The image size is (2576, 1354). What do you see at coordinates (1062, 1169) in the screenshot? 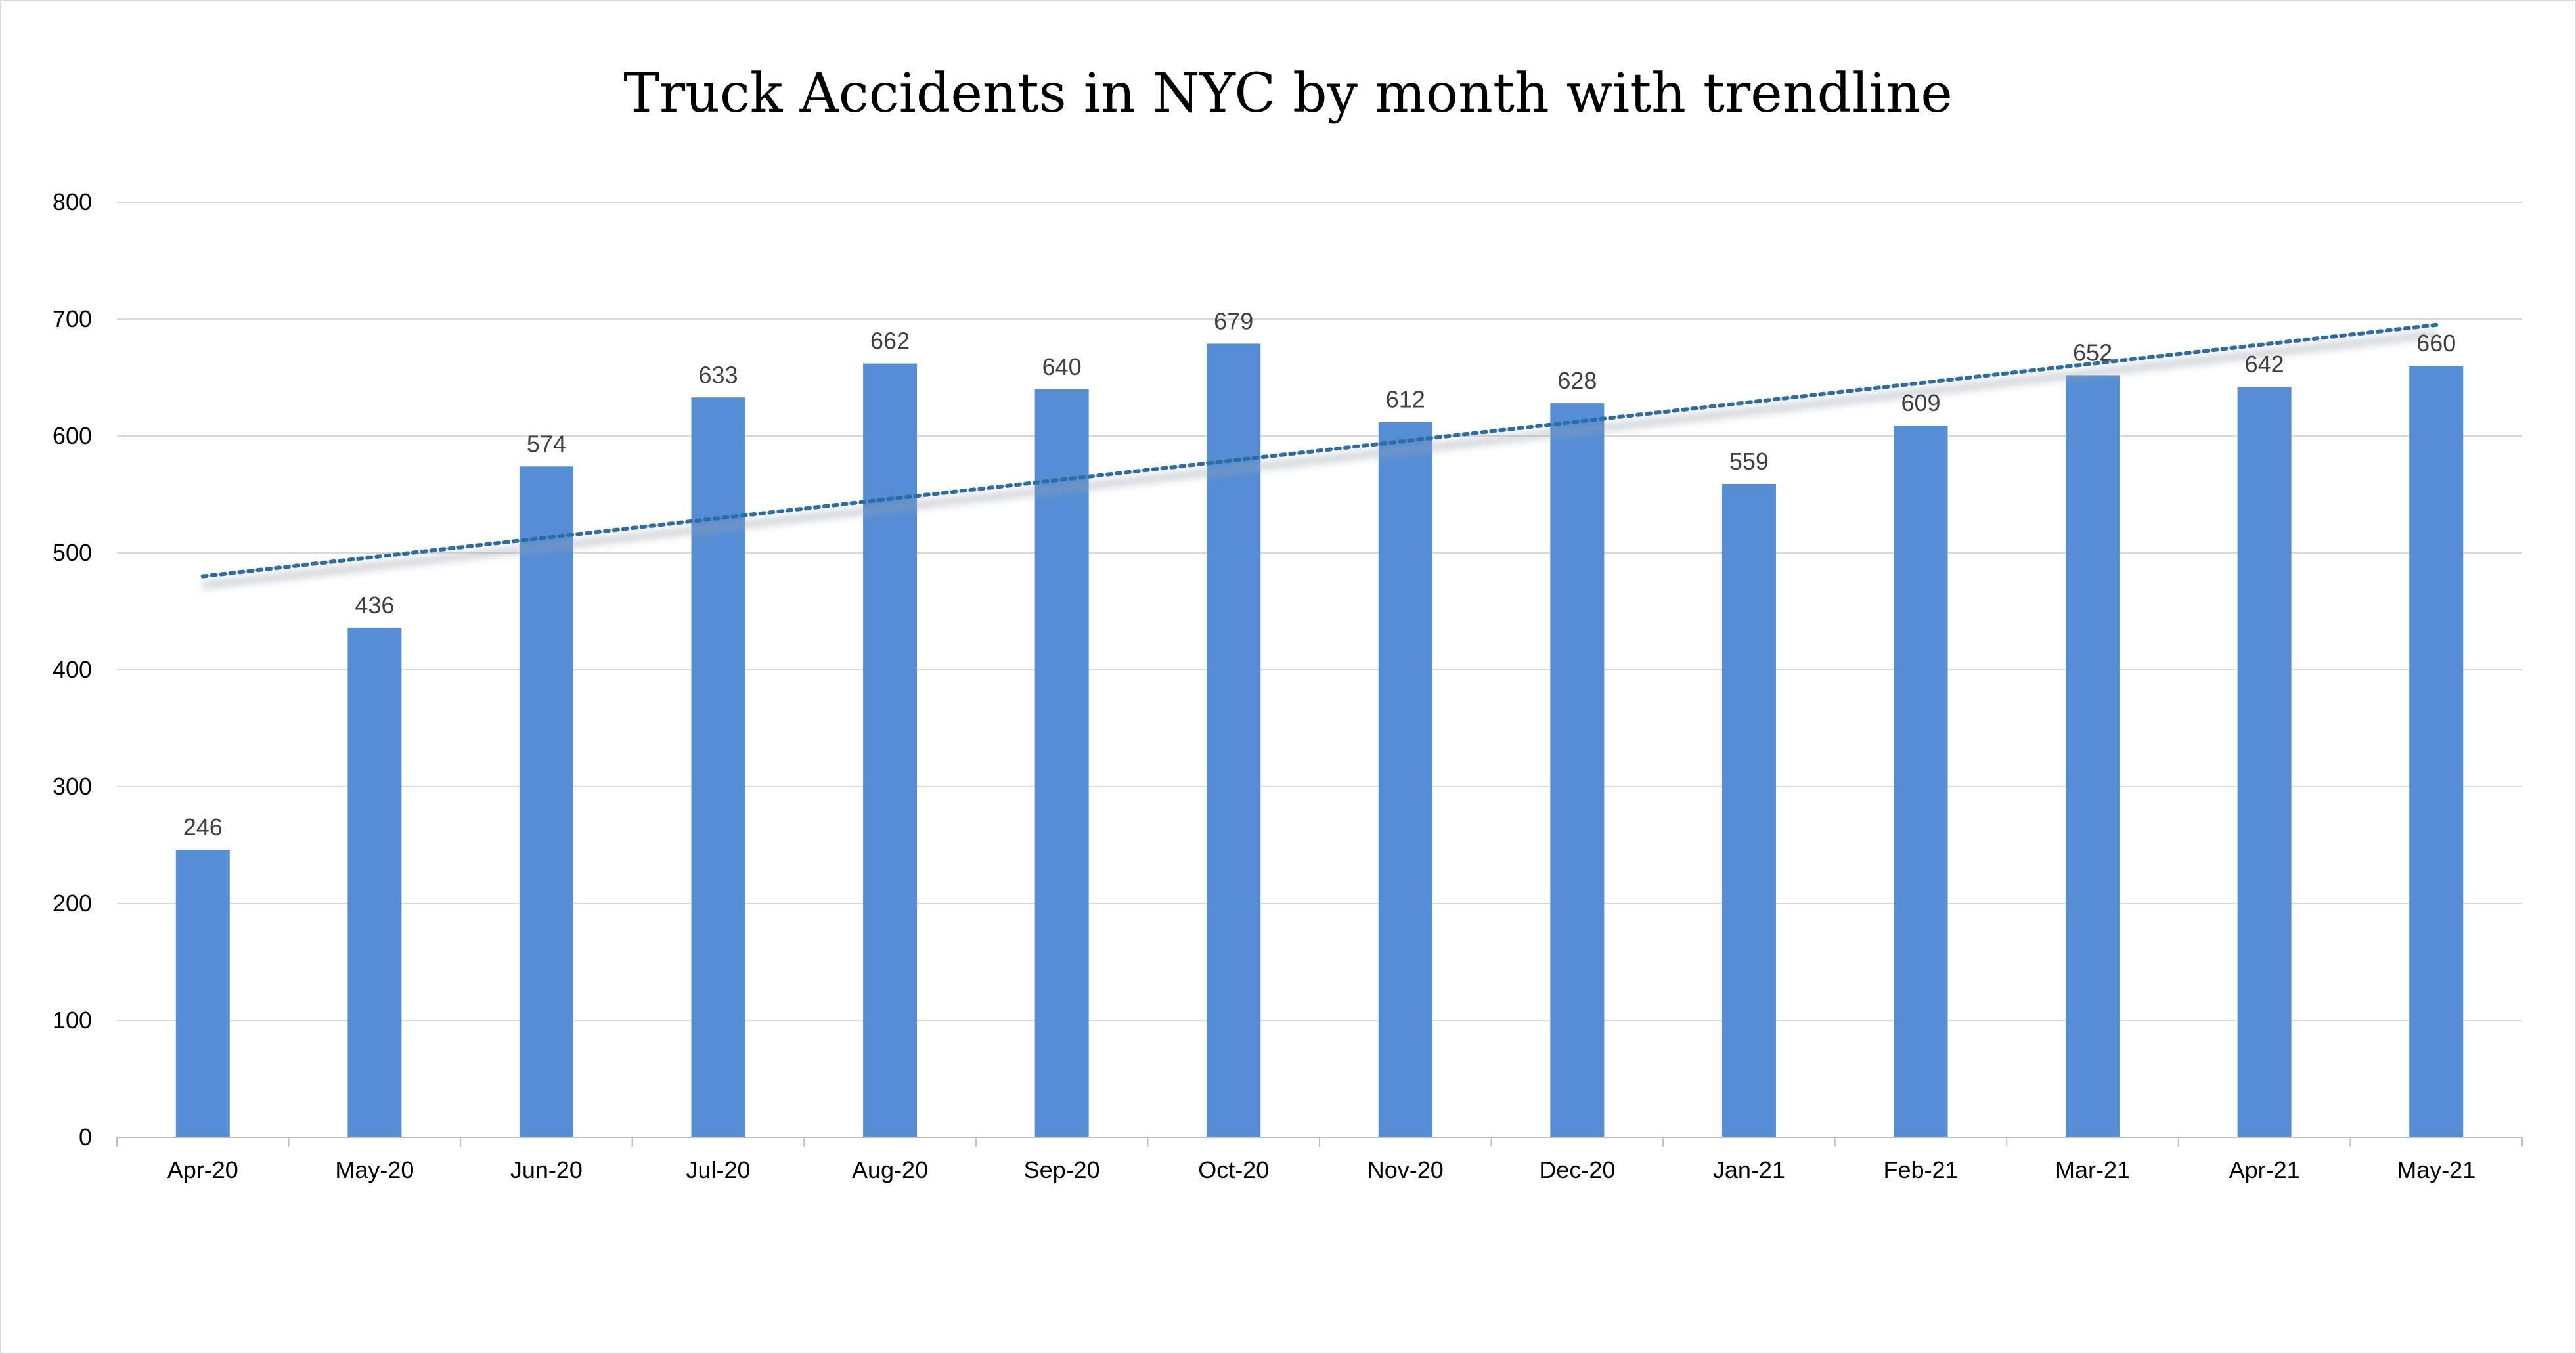
I see `x-tick-label: Sep-20` at bounding box center [1062, 1169].